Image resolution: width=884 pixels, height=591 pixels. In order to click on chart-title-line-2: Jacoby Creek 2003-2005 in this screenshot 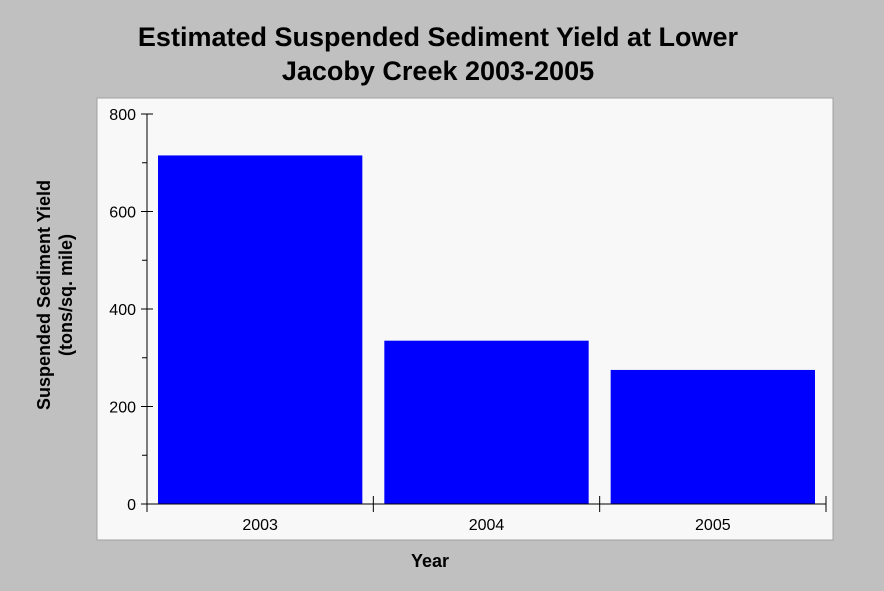, I will do `click(438, 71)`.